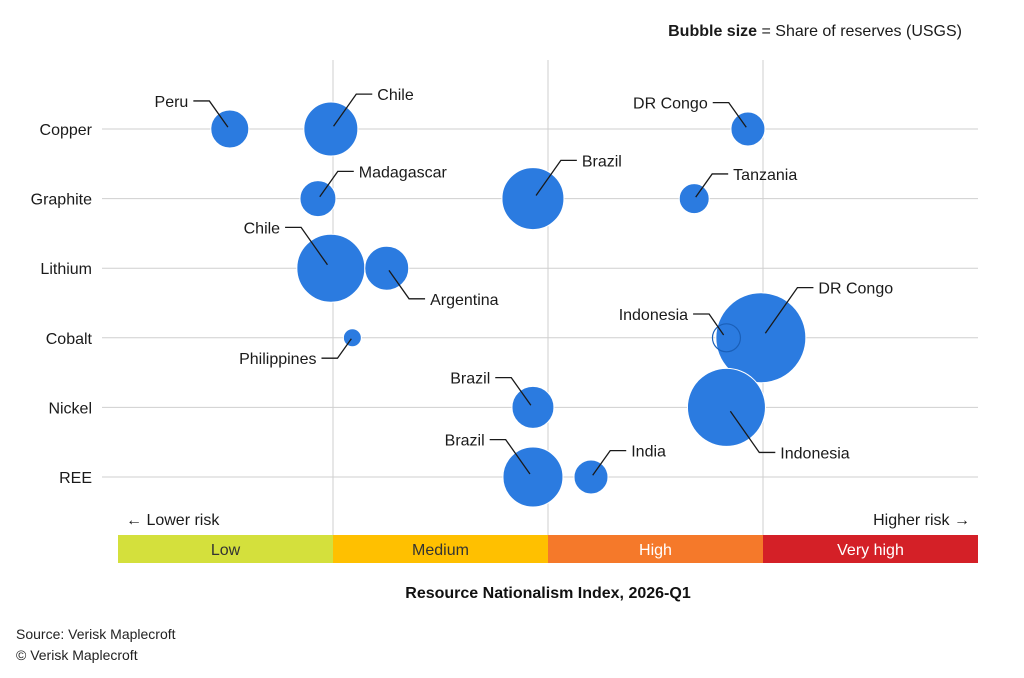  What do you see at coordinates (855, 289) in the screenshot?
I see `label-cobalt-dr-congo: DR Congo` at bounding box center [855, 289].